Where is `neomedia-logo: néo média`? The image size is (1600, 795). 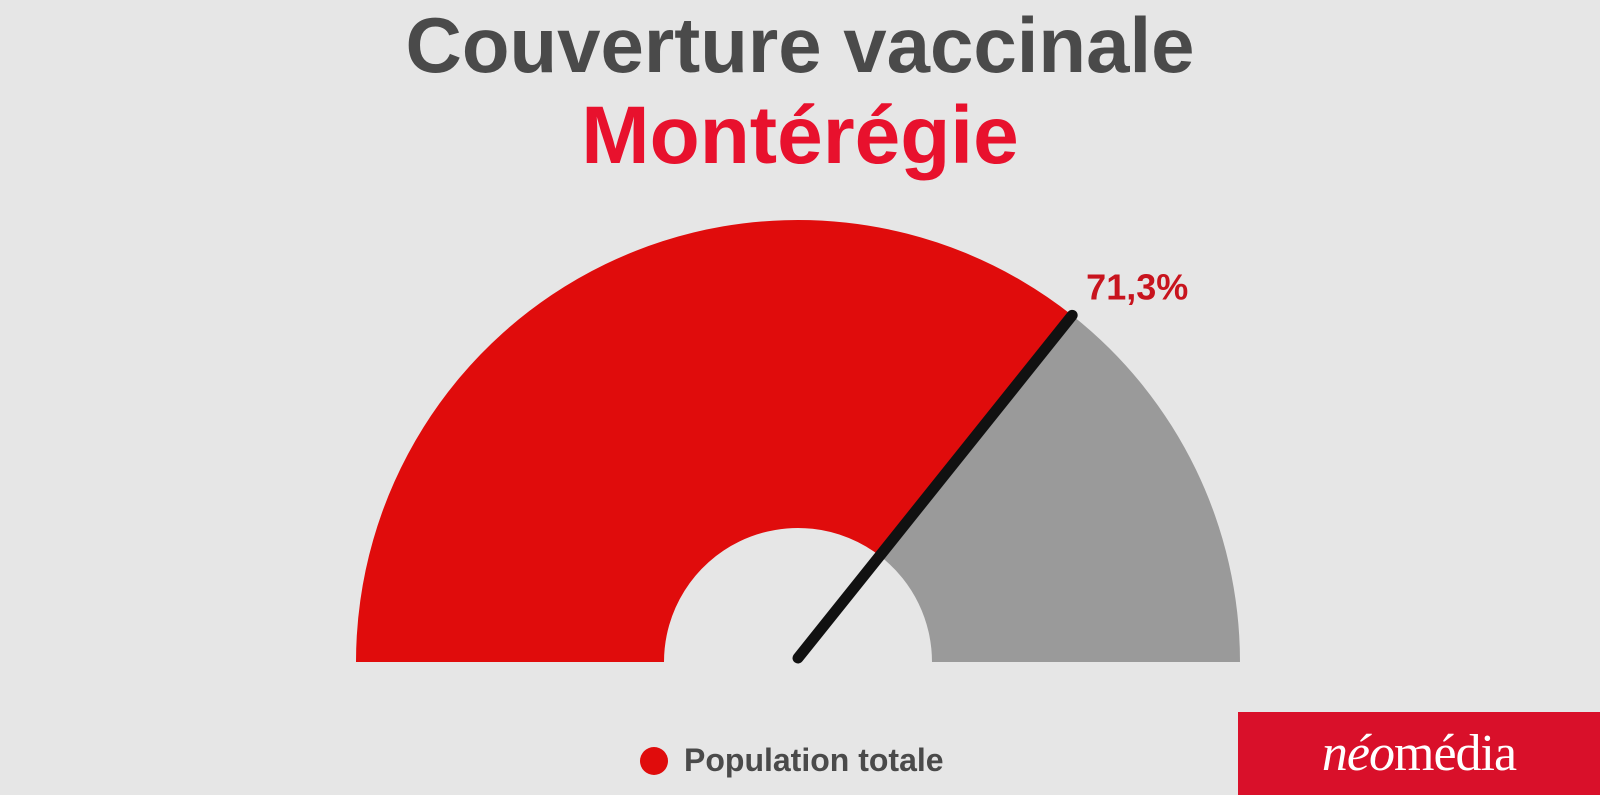
neomedia-logo: néo média is located at coordinates (1419, 753).